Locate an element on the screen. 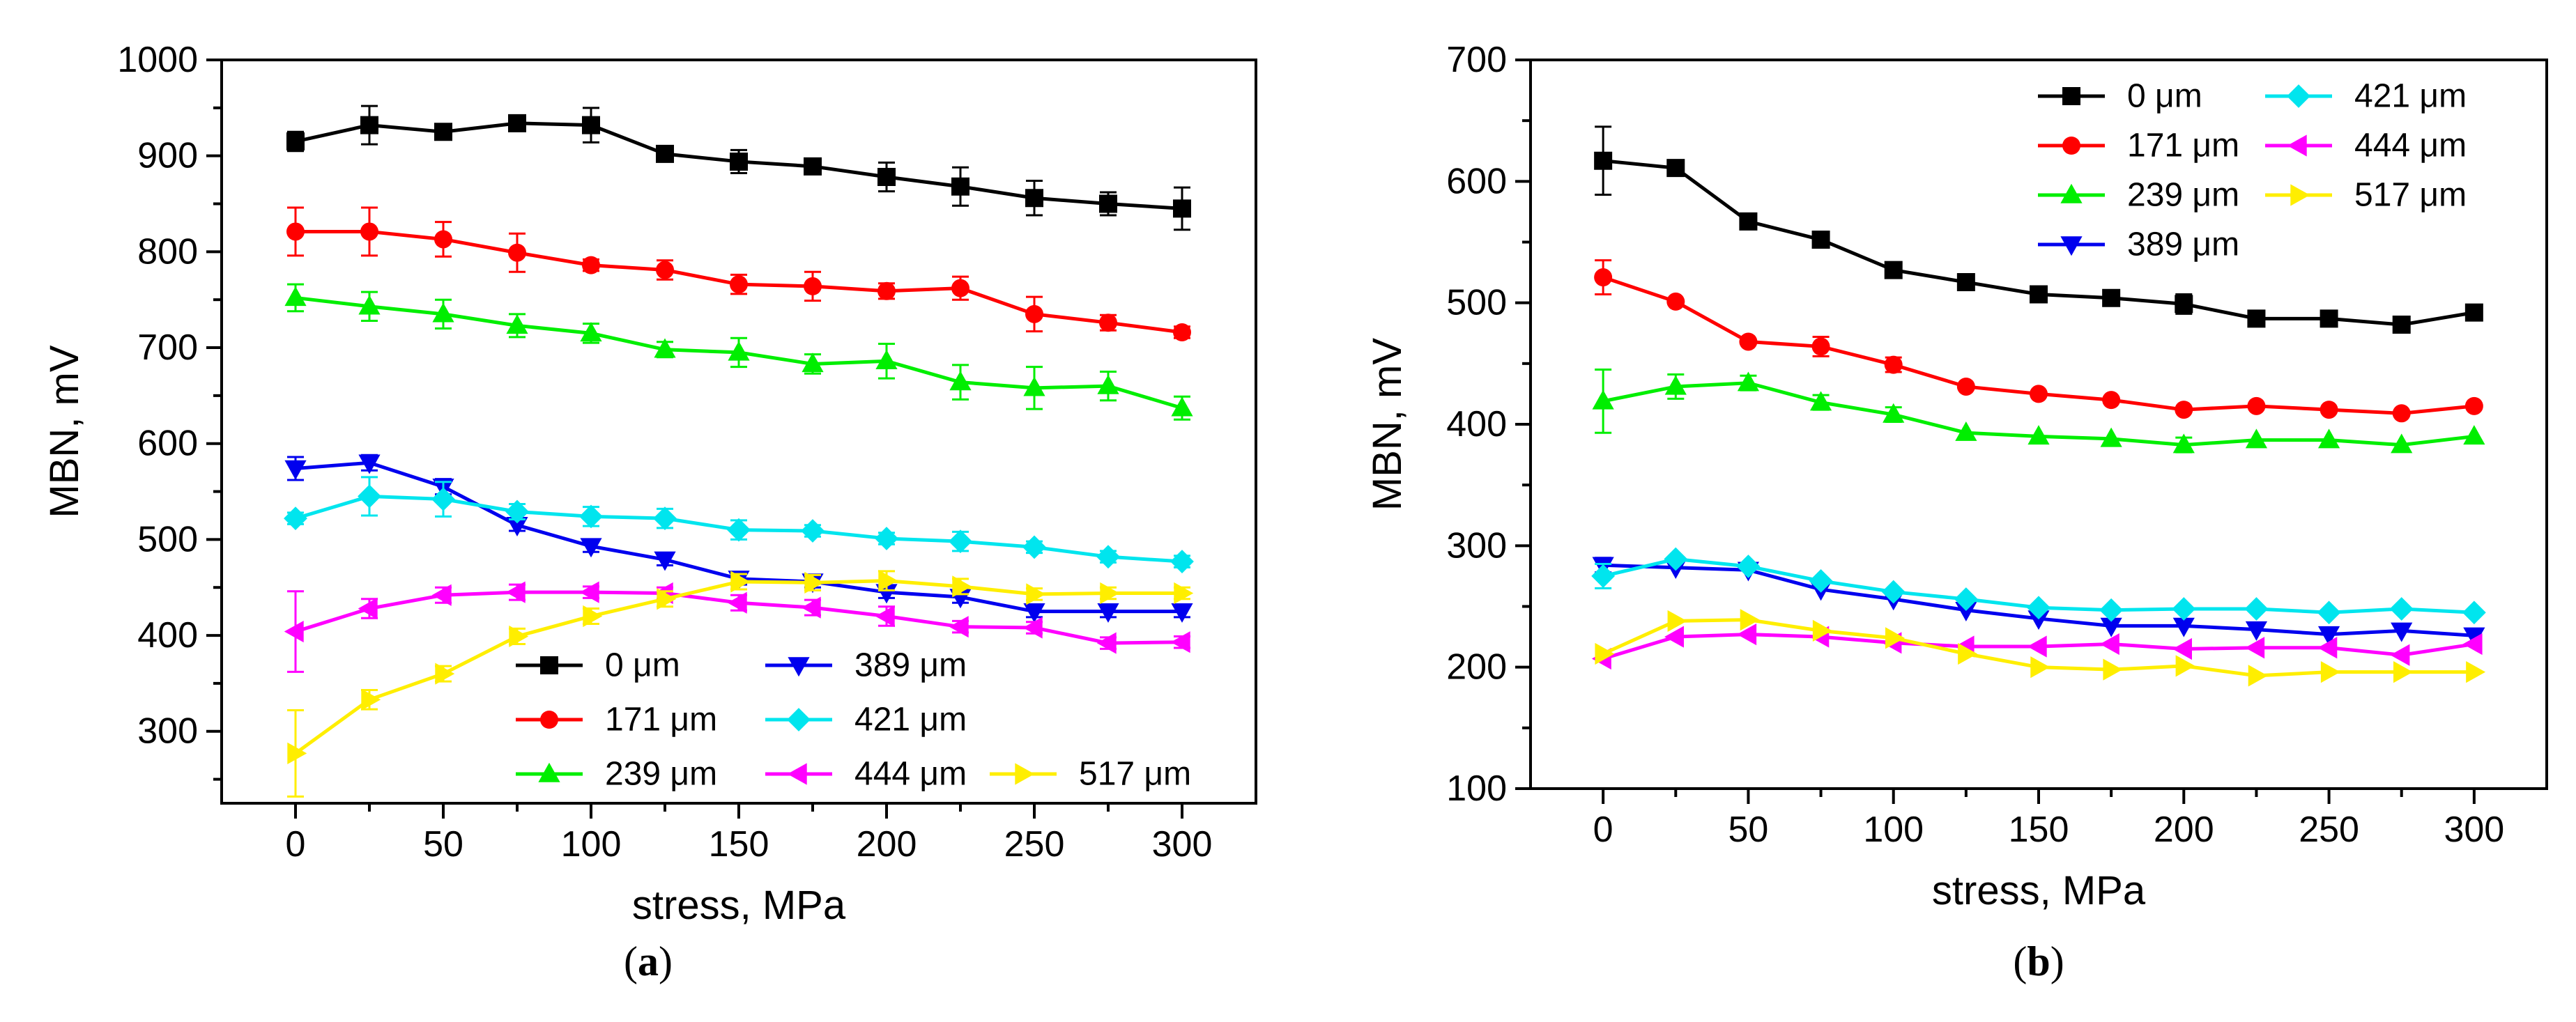  caption-close: ) is located at coordinates (666, 961).